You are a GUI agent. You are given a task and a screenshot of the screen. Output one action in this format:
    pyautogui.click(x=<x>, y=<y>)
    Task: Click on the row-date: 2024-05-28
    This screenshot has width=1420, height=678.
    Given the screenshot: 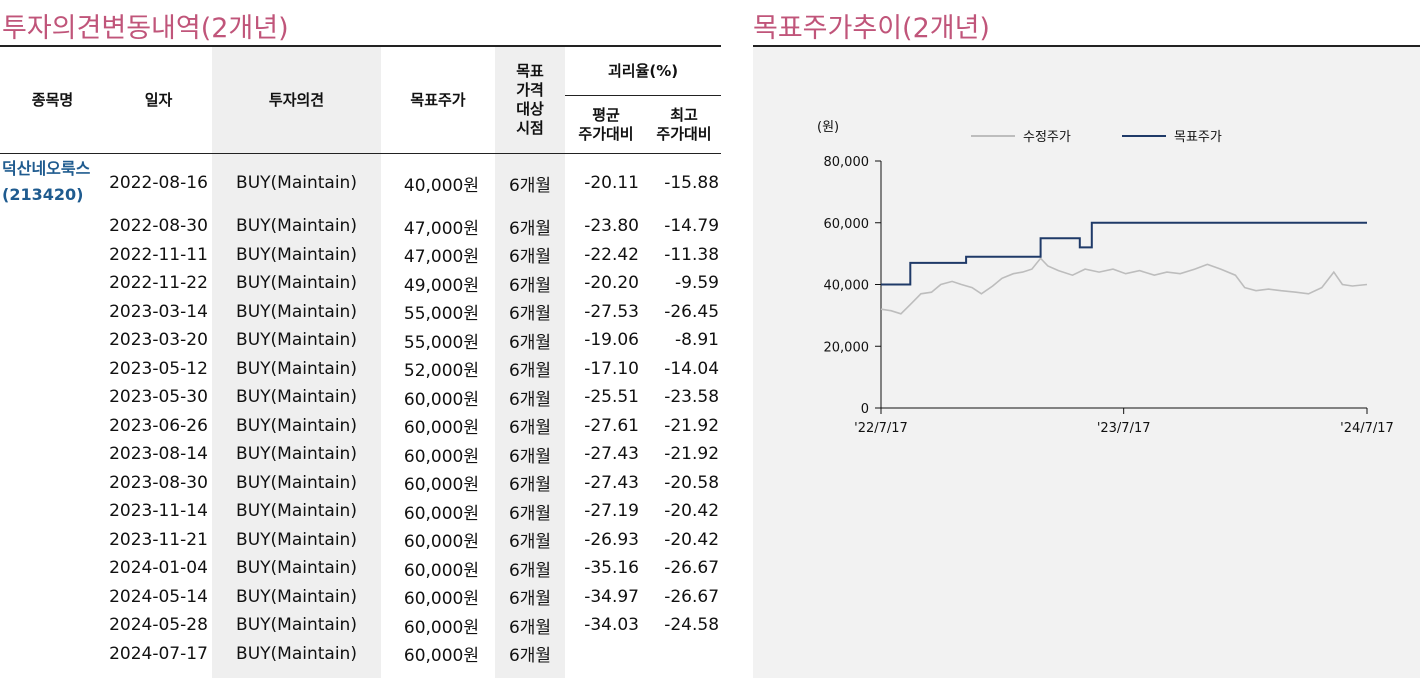 What is the action you would take?
    pyautogui.click(x=158, y=625)
    